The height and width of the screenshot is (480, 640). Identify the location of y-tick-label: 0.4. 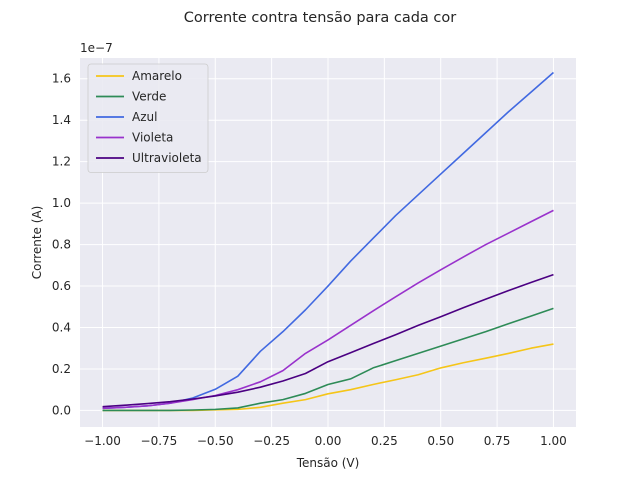
(61, 327).